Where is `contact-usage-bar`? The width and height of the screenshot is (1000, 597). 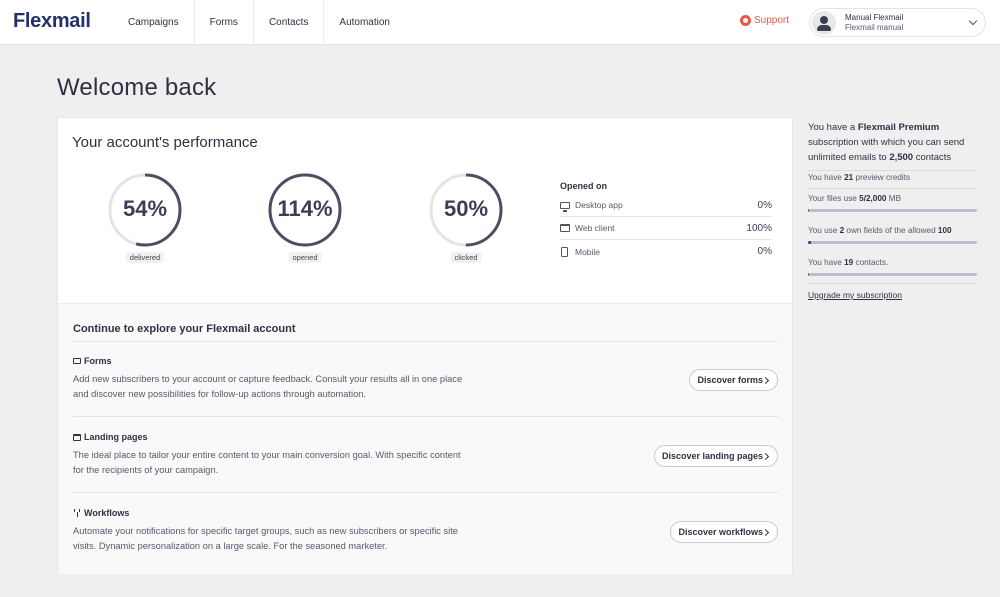 contact-usage-bar is located at coordinates (892, 274).